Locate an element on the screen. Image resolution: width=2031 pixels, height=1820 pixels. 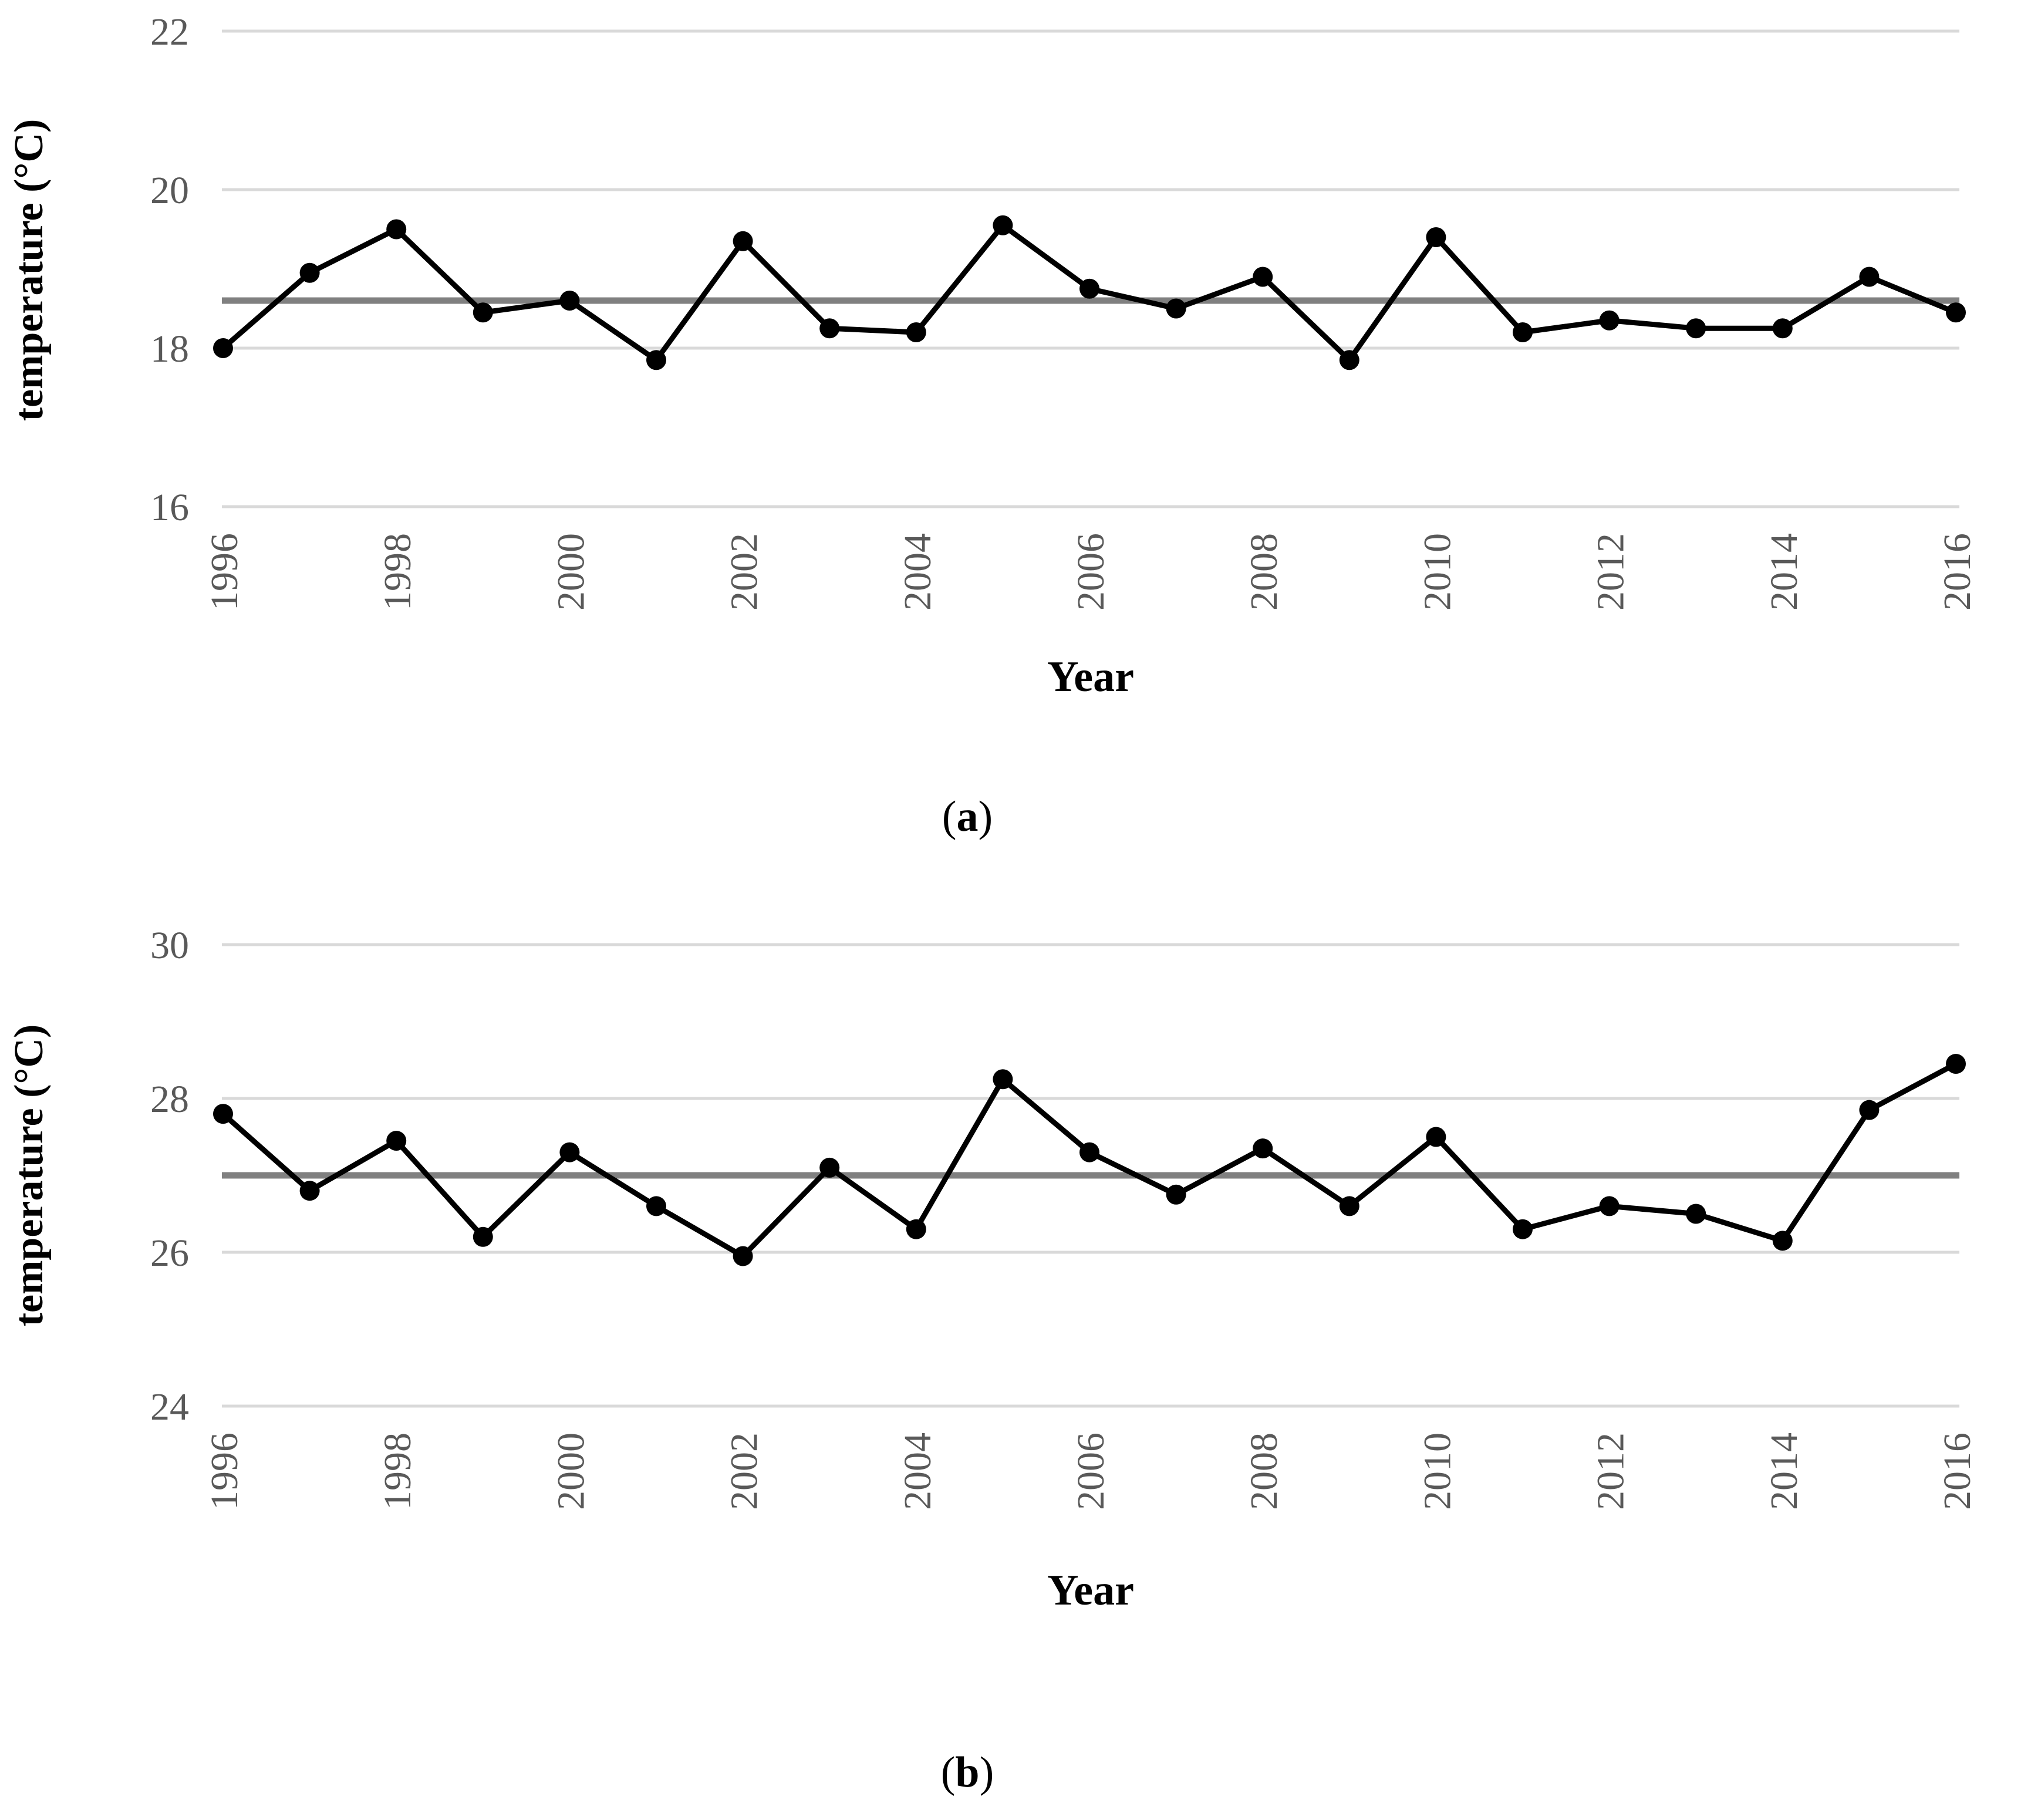
panel-b-y-axis-title: temperature (°C) is located at coordinates (29, 1175).